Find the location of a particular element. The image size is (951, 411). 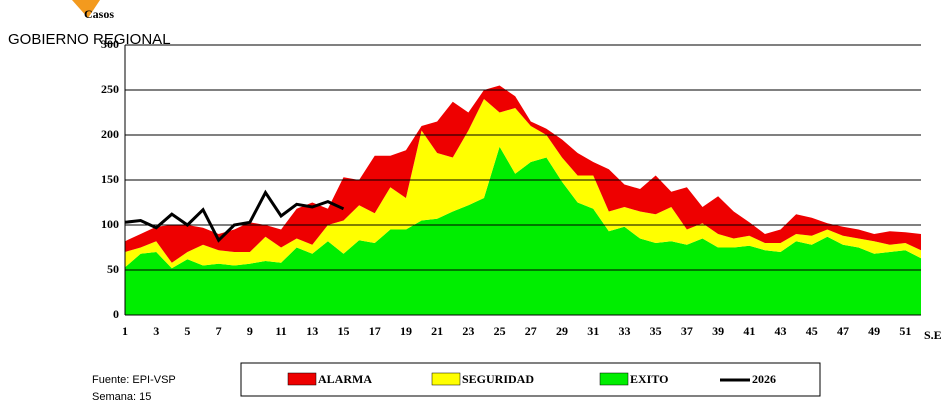

x-tick-label: 37 is located at coordinates (687, 331).